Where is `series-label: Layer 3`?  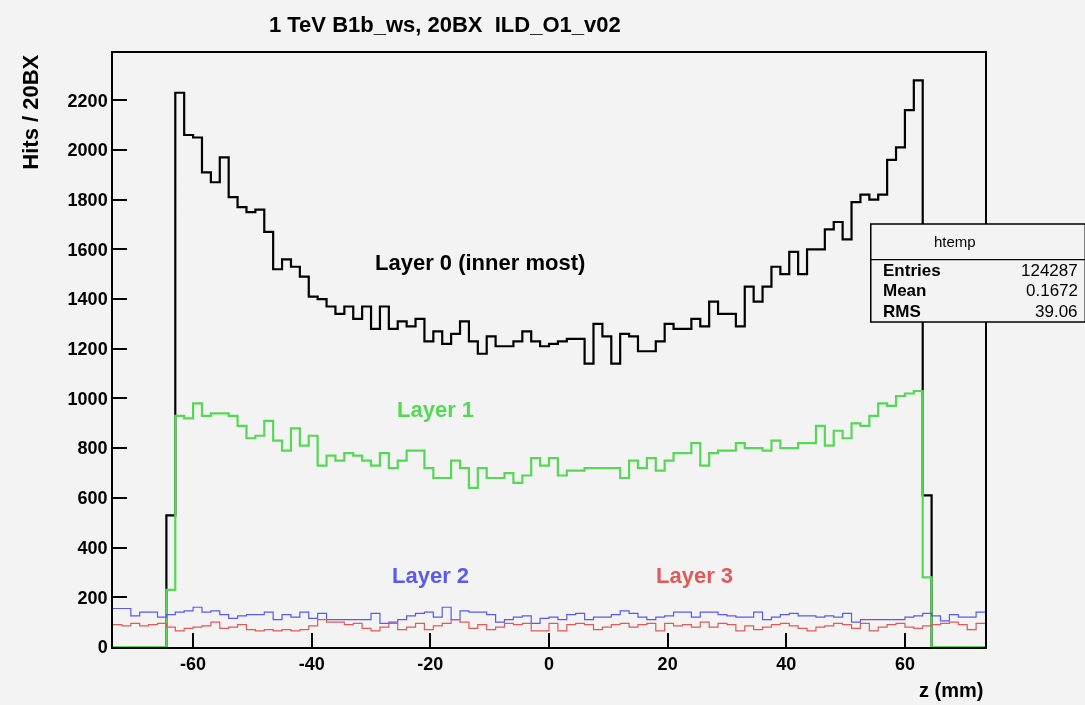 series-label: Layer 3 is located at coordinates (695, 575).